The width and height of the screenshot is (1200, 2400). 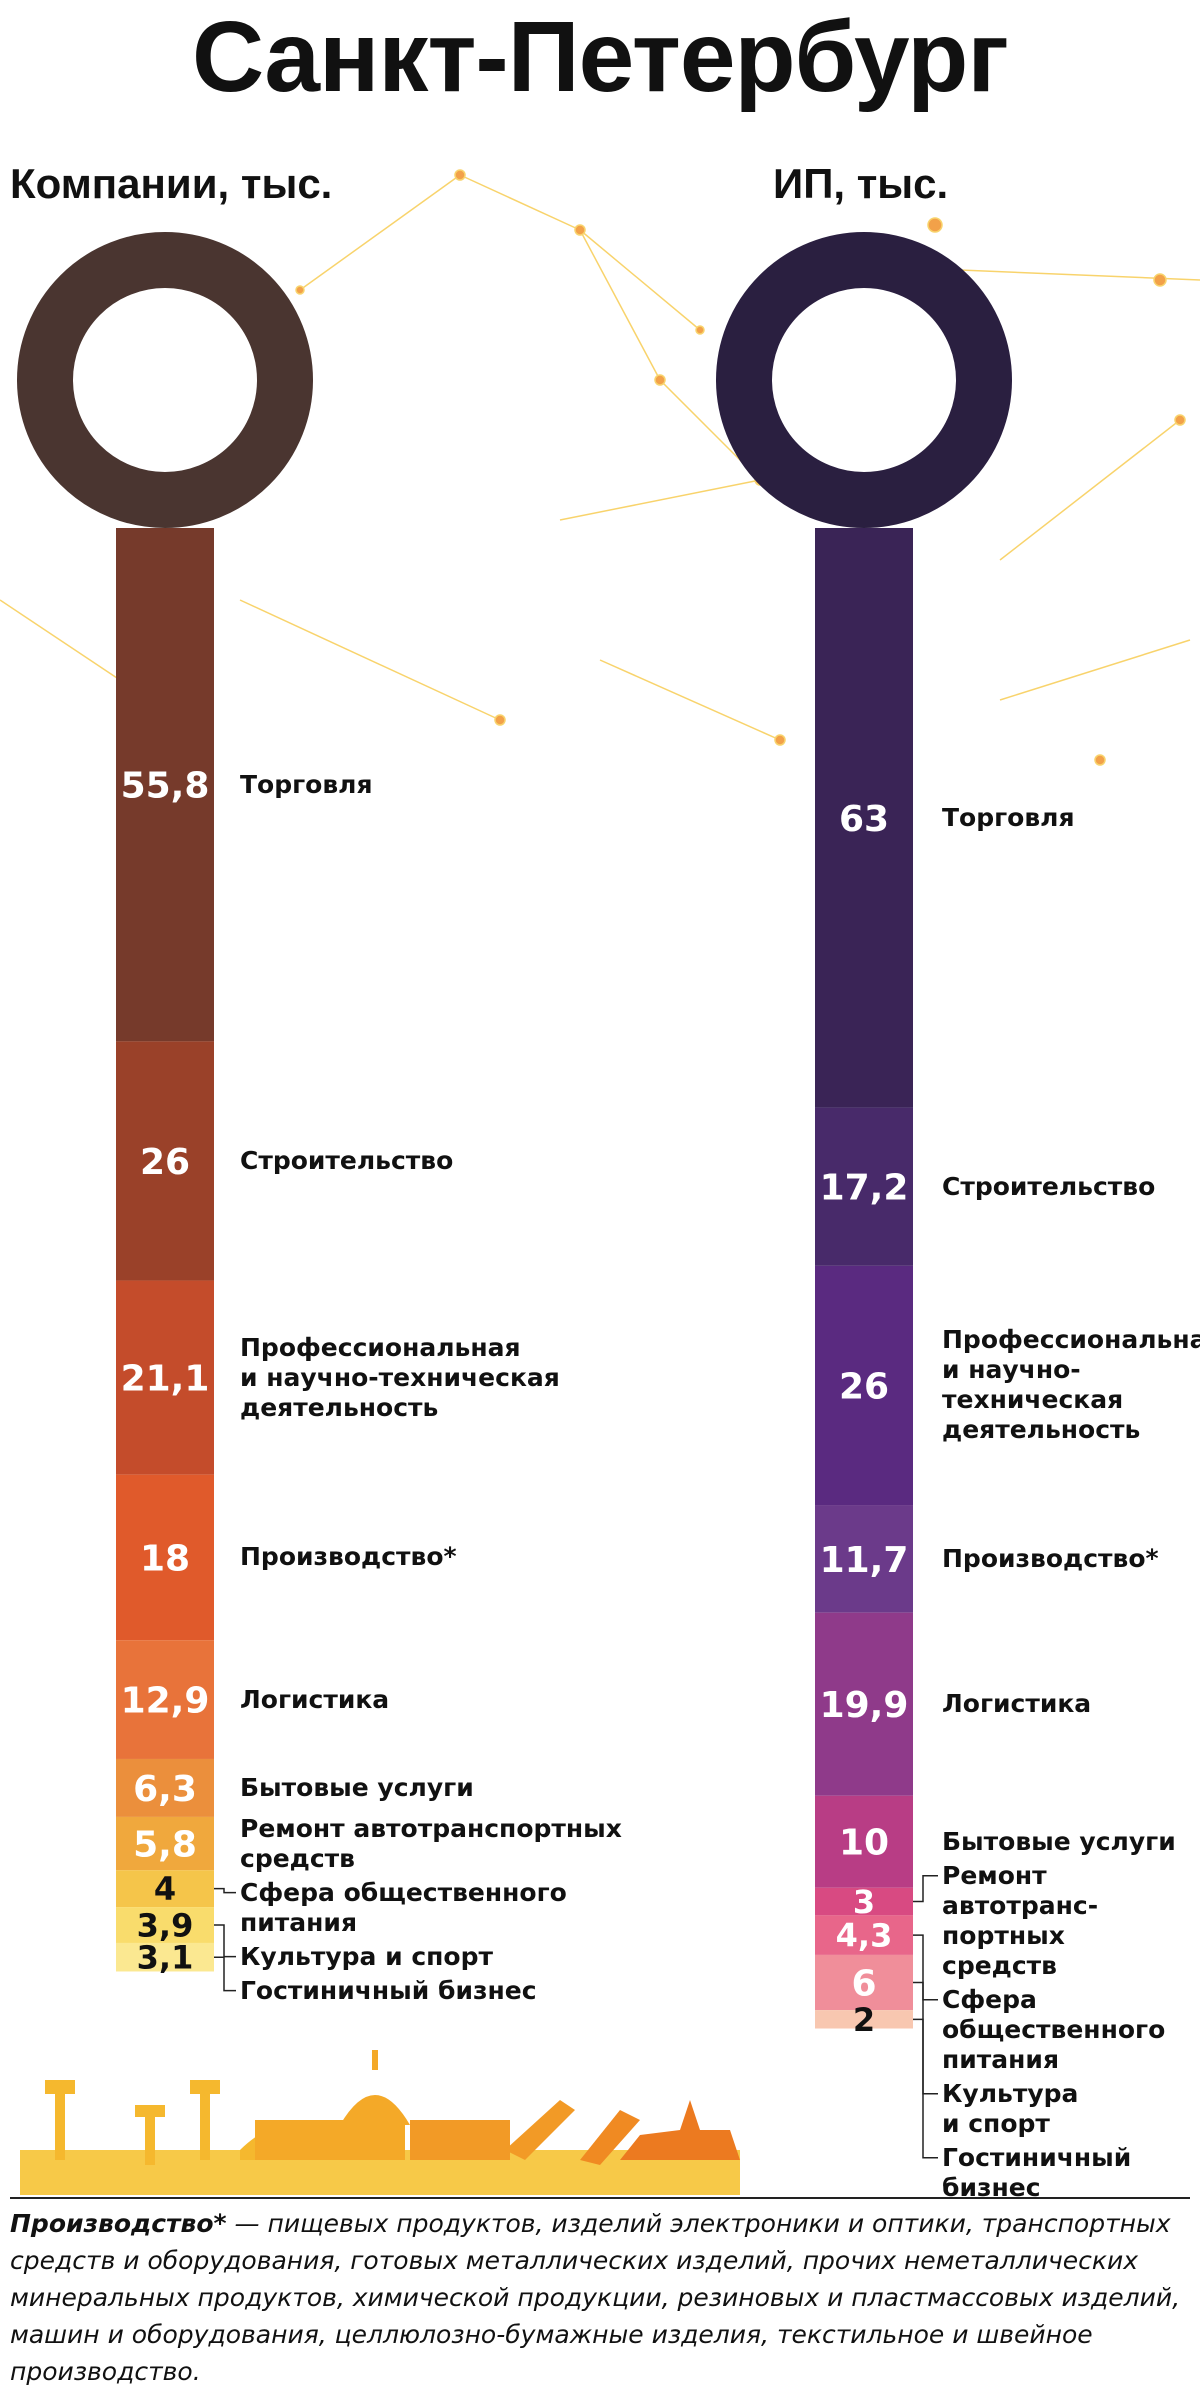 I want to click on value-label: 3,9, so click(x=165, y=1926).